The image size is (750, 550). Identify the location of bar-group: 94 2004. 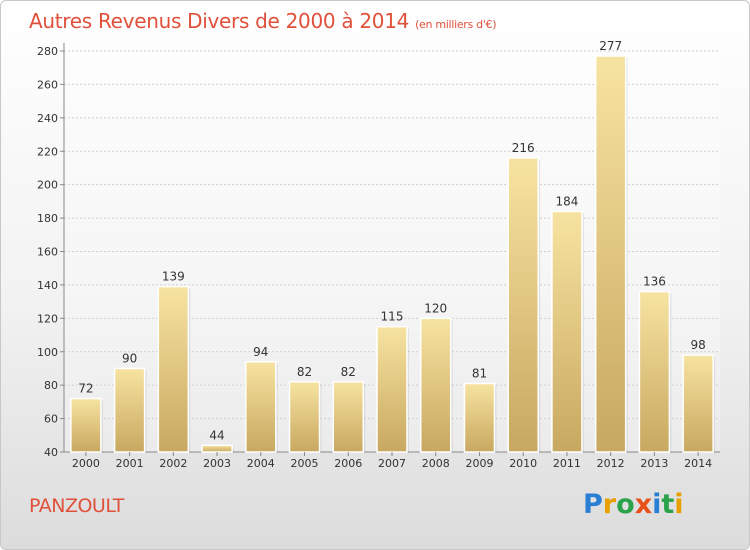
(261, 407).